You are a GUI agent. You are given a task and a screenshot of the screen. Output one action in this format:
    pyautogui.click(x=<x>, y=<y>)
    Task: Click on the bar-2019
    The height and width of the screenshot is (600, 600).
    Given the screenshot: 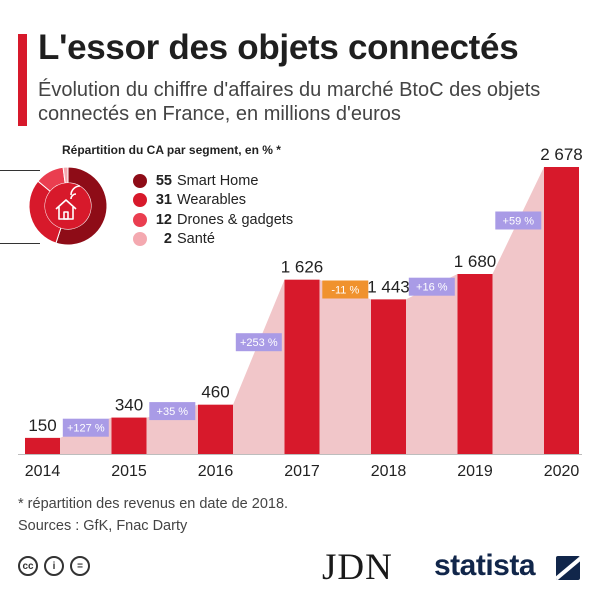 What is the action you would take?
    pyautogui.click(x=475, y=364)
    